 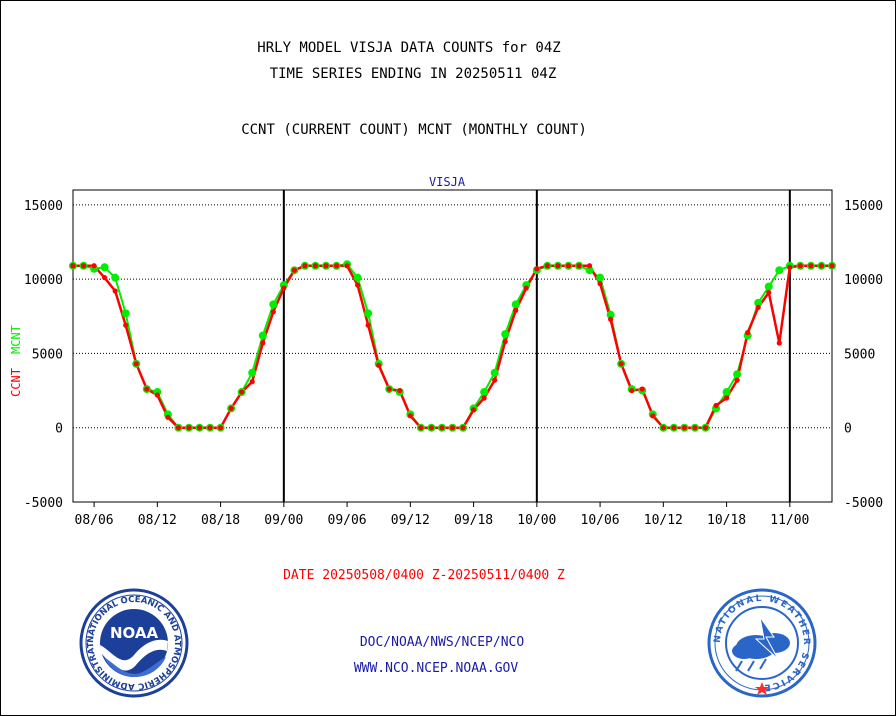 What do you see at coordinates (436, 668) in the screenshot?
I see `url-line: WWW.NCO.NCEP.NOAA.GOV` at bounding box center [436, 668].